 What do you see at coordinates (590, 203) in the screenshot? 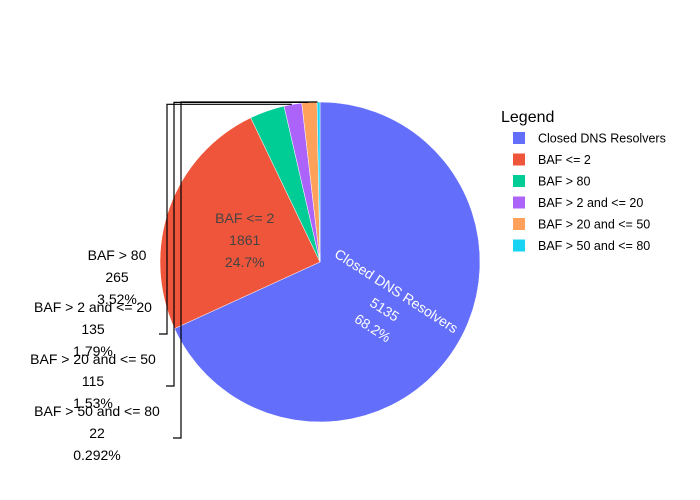
I see `legend-item-baf-2-and-20: BAF > 2 and <= 20` at bounding box center [590, 203].